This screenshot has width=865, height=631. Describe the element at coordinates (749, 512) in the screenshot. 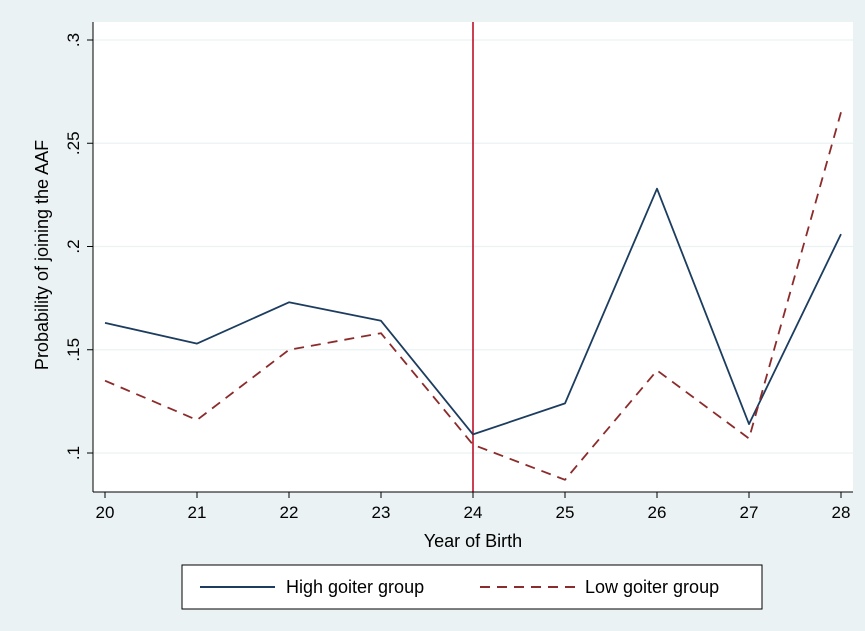

I see `x-tick-label: 27` at that location.